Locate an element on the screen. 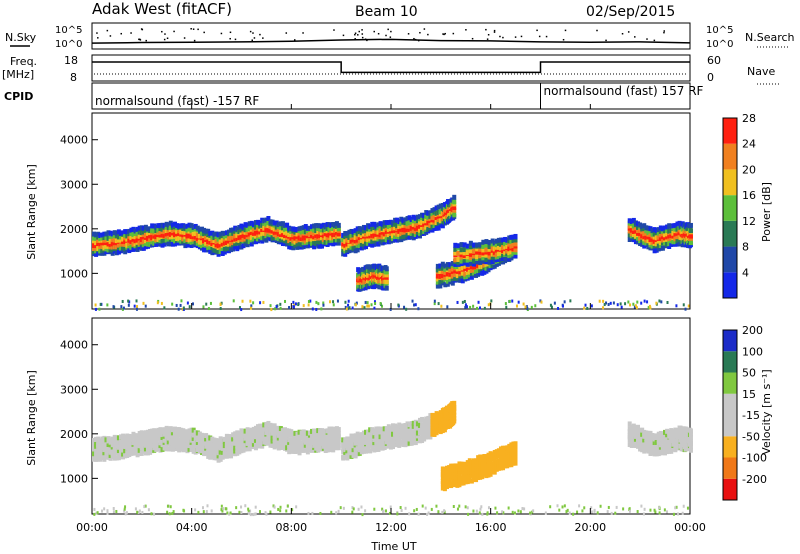 The height and width of the screenshot is (554, 800). noise-left-tick-bottom: 10^0 is located at coordinates (68, 44).